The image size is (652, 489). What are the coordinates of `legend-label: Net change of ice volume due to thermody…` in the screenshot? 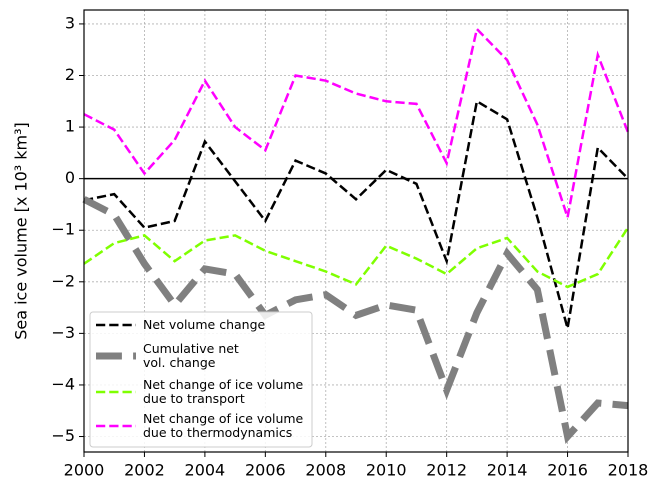 It's located at (223, 426).